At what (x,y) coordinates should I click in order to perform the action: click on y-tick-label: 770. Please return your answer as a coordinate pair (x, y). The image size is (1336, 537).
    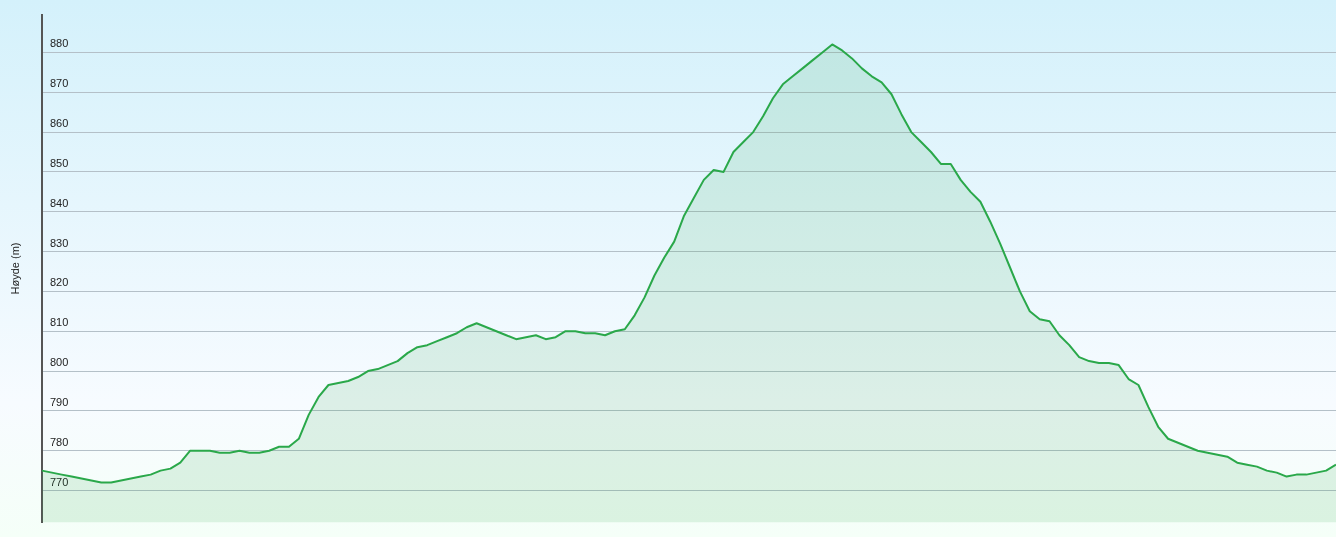
    Looking at the image, I should click on (59, 481).